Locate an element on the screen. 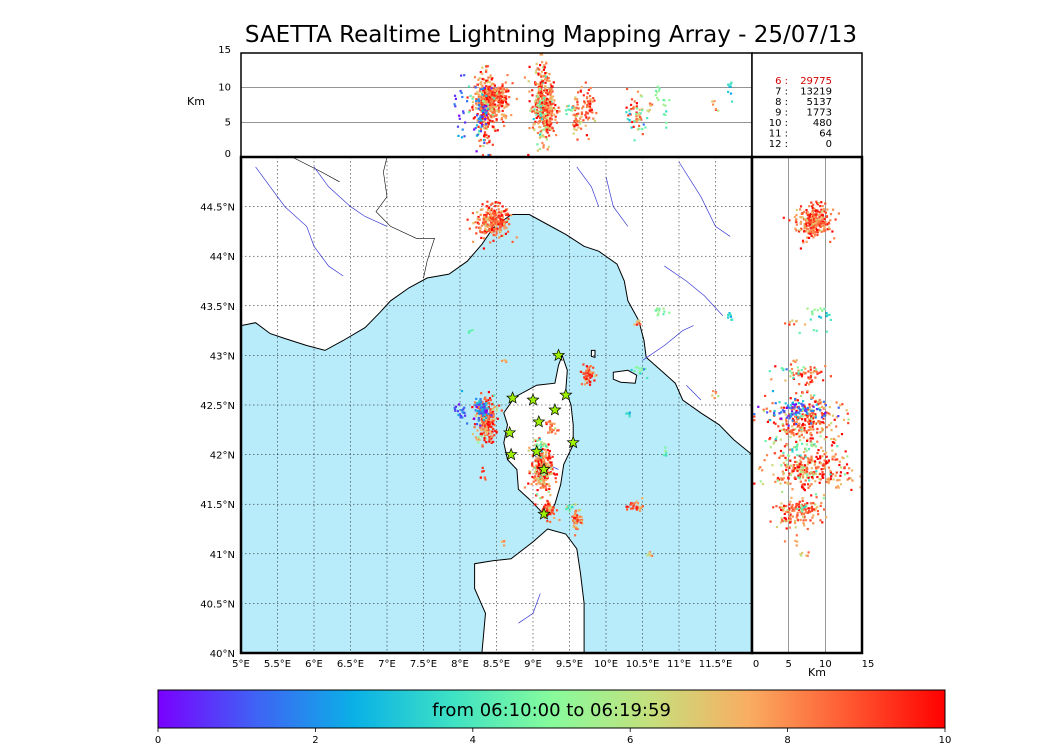 The height and width of the screenshot is (750, 1050). altitude-tick-label: 5 is located at coordinates (788, 664).